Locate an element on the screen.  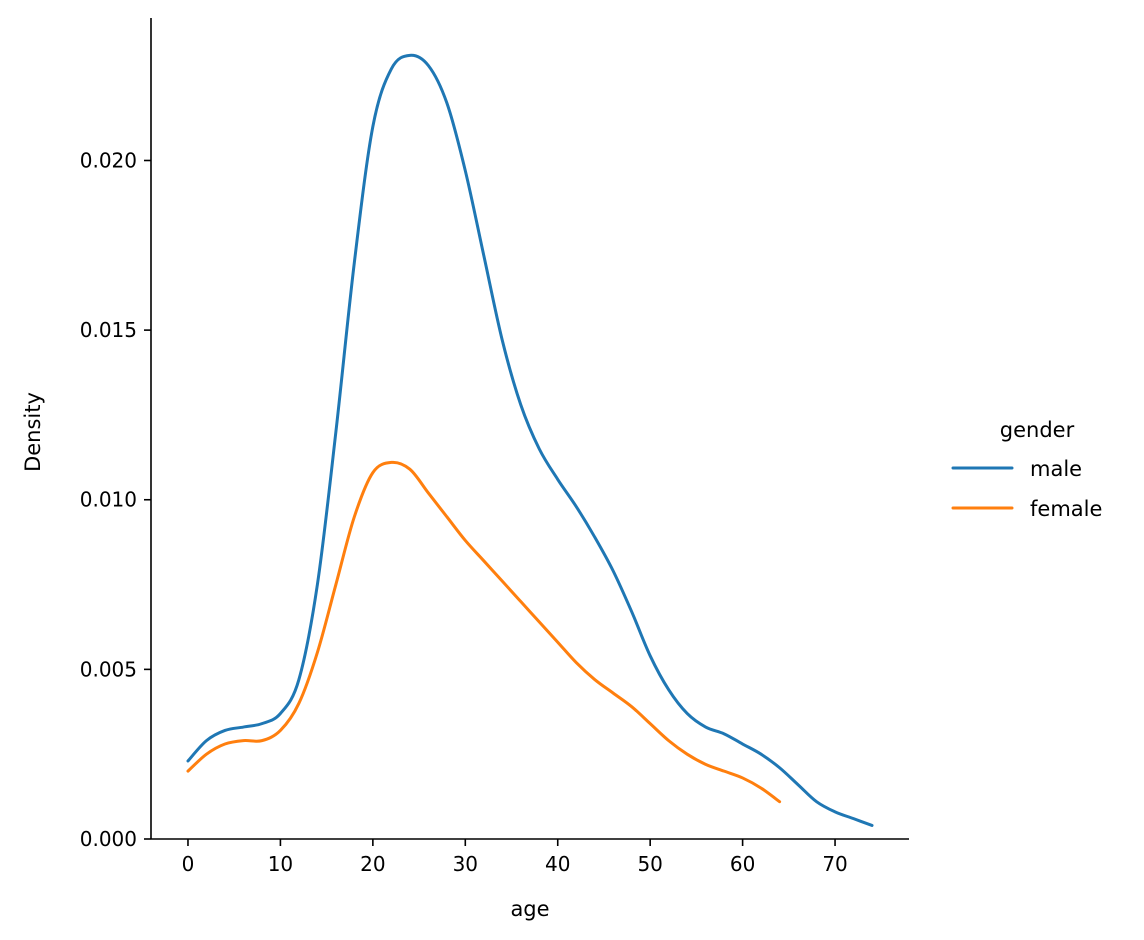
x-tick-label: 30 is located at coordinates (465, 864).